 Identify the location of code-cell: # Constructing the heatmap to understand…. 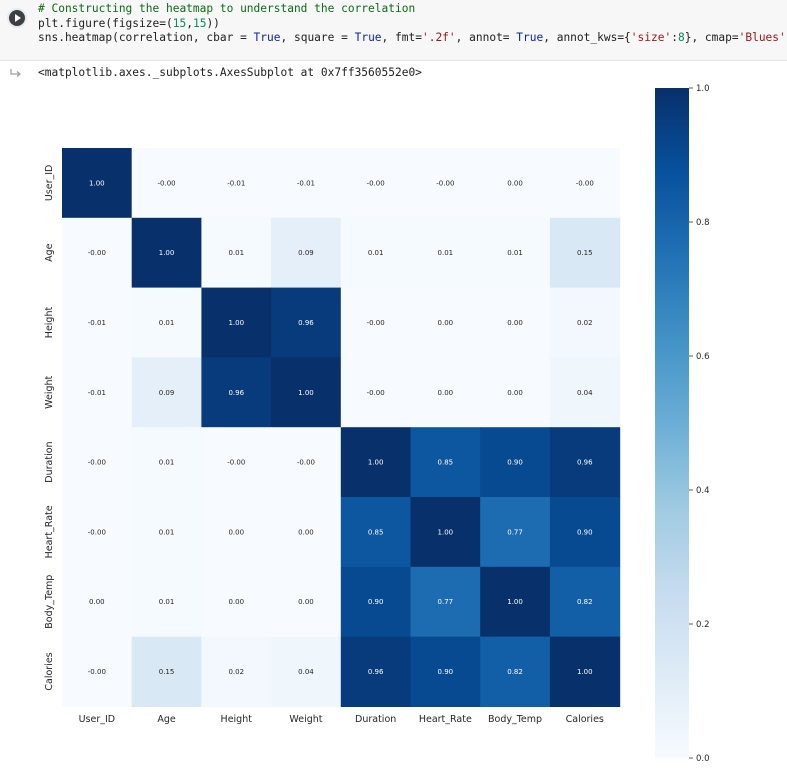
(393, 30).